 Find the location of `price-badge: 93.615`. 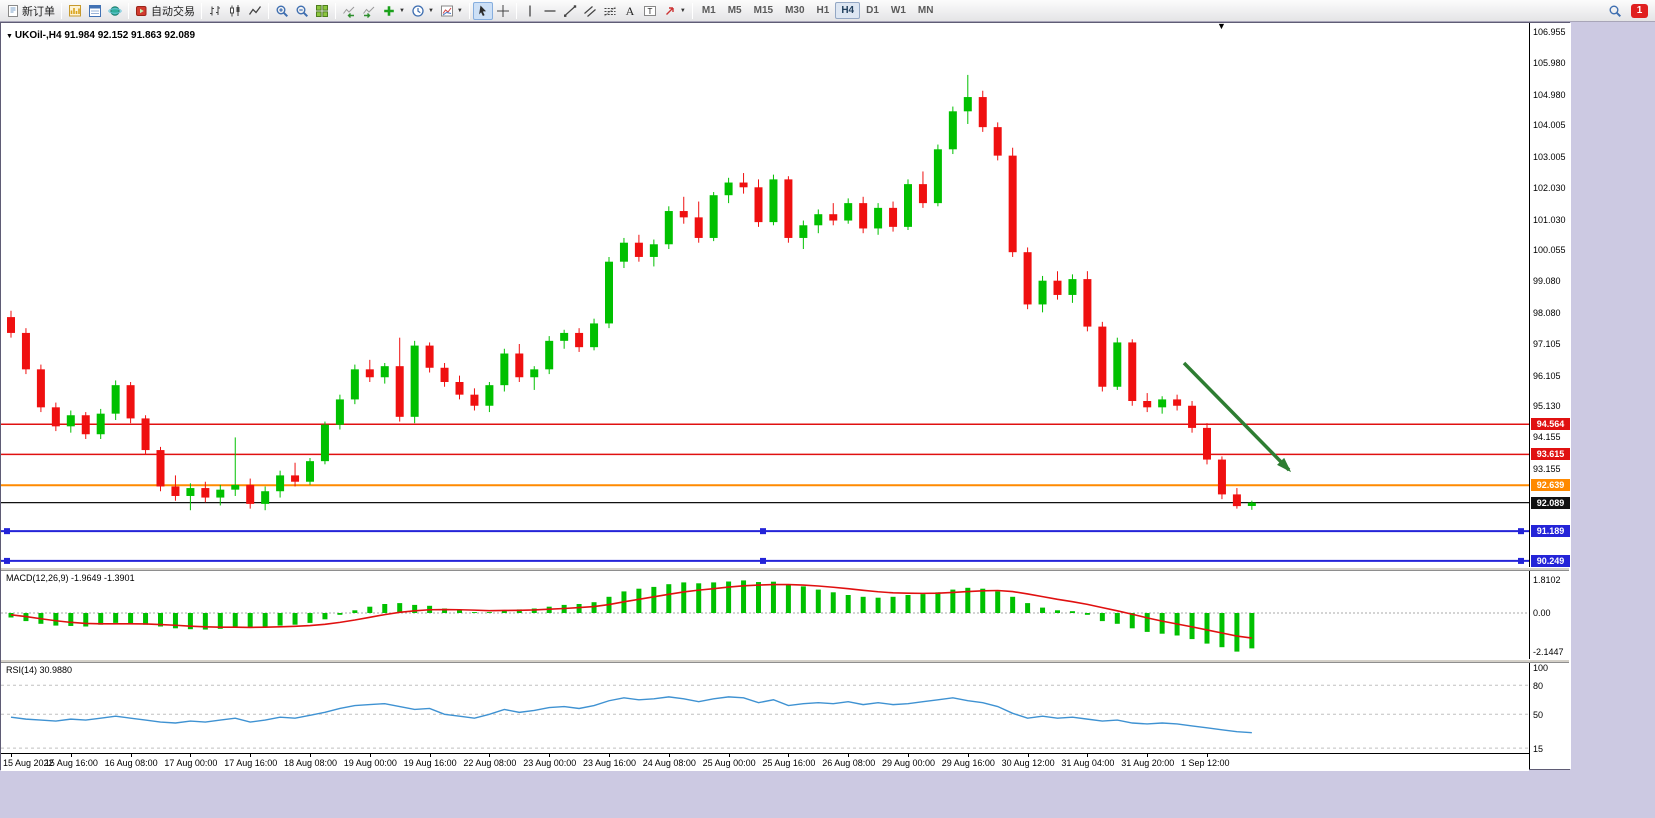

price-badge: 93.615 is located at coordinates (1550, 454).